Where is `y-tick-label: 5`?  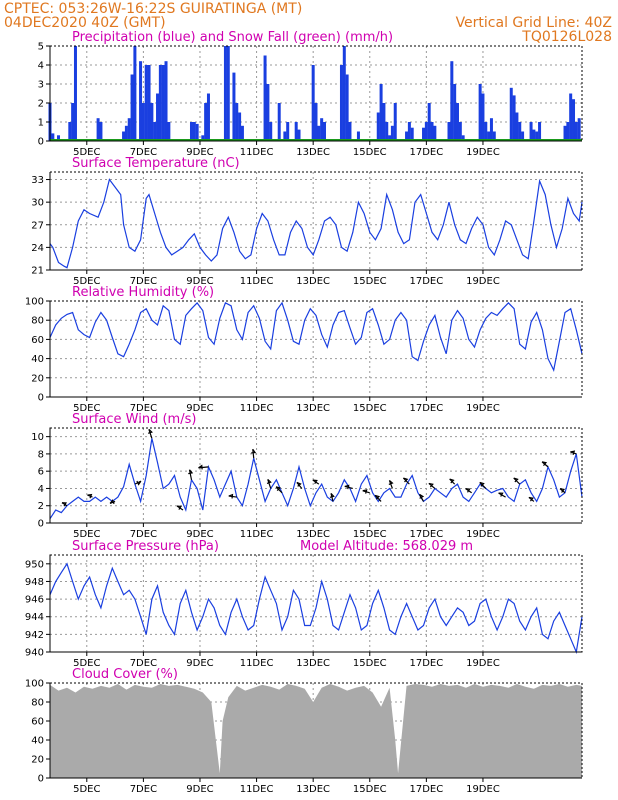
y-tick-label: 5 is located at coordinates (41, 47).